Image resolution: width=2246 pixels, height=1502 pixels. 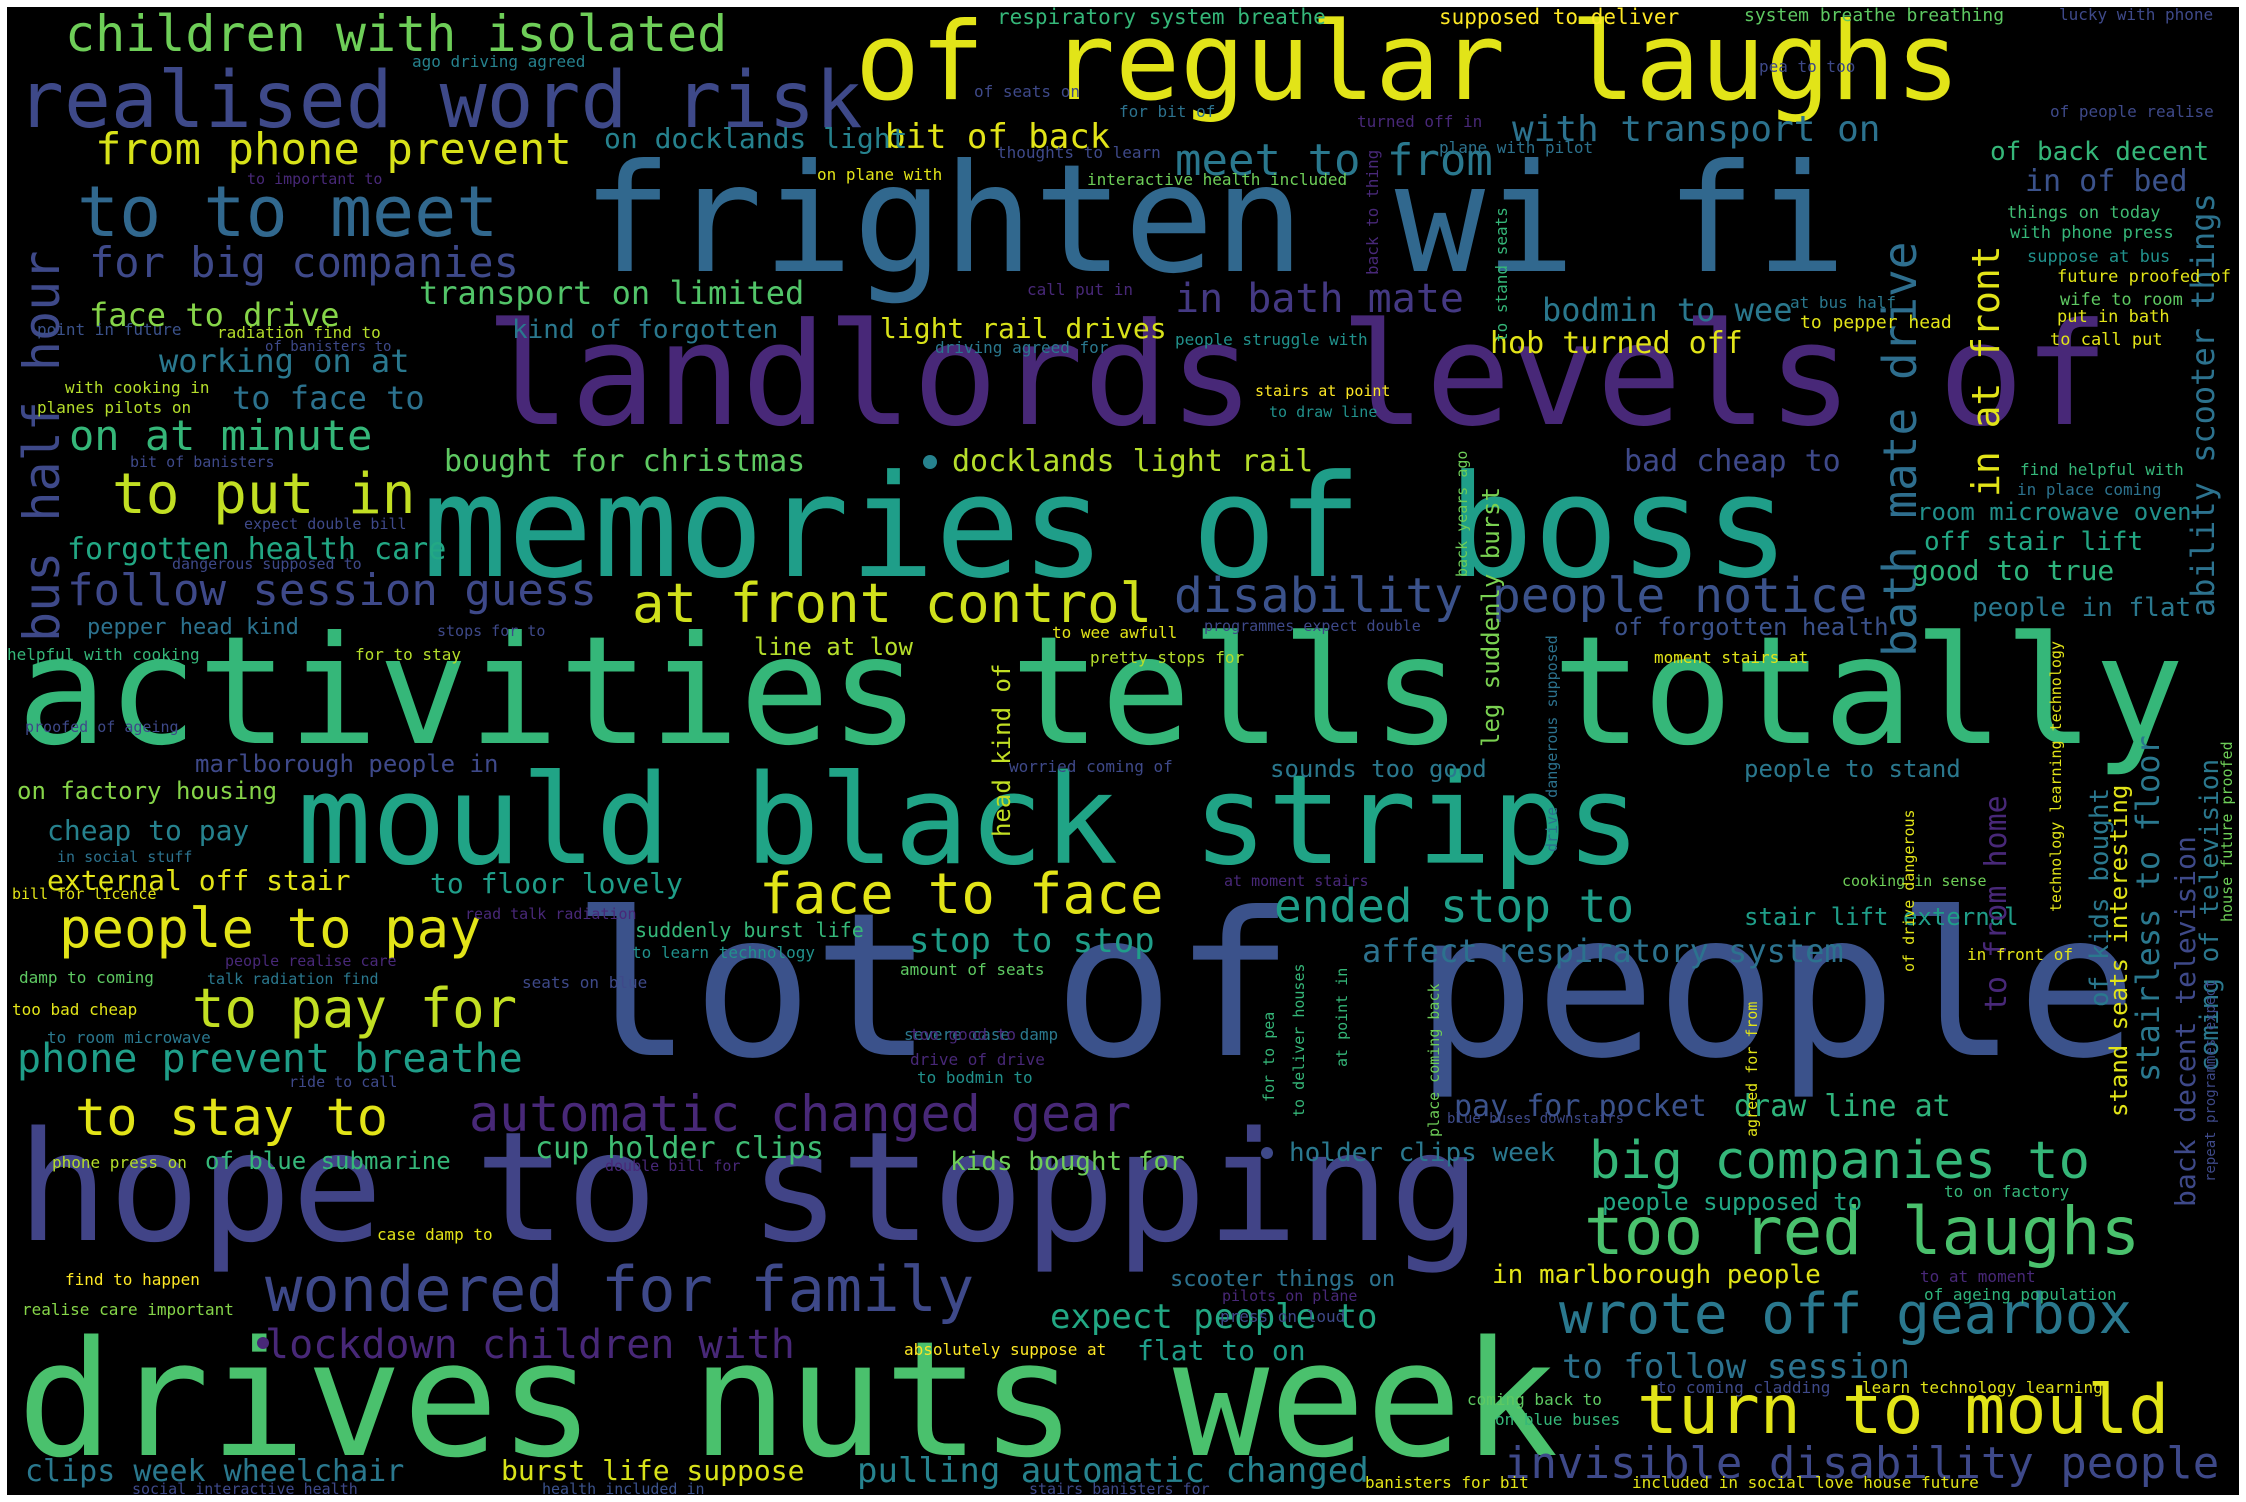 What do you see at coordinates (440, 101) in the screenshot?
I see `cloud-word: realised word risk` at bounding box center [440, 101].